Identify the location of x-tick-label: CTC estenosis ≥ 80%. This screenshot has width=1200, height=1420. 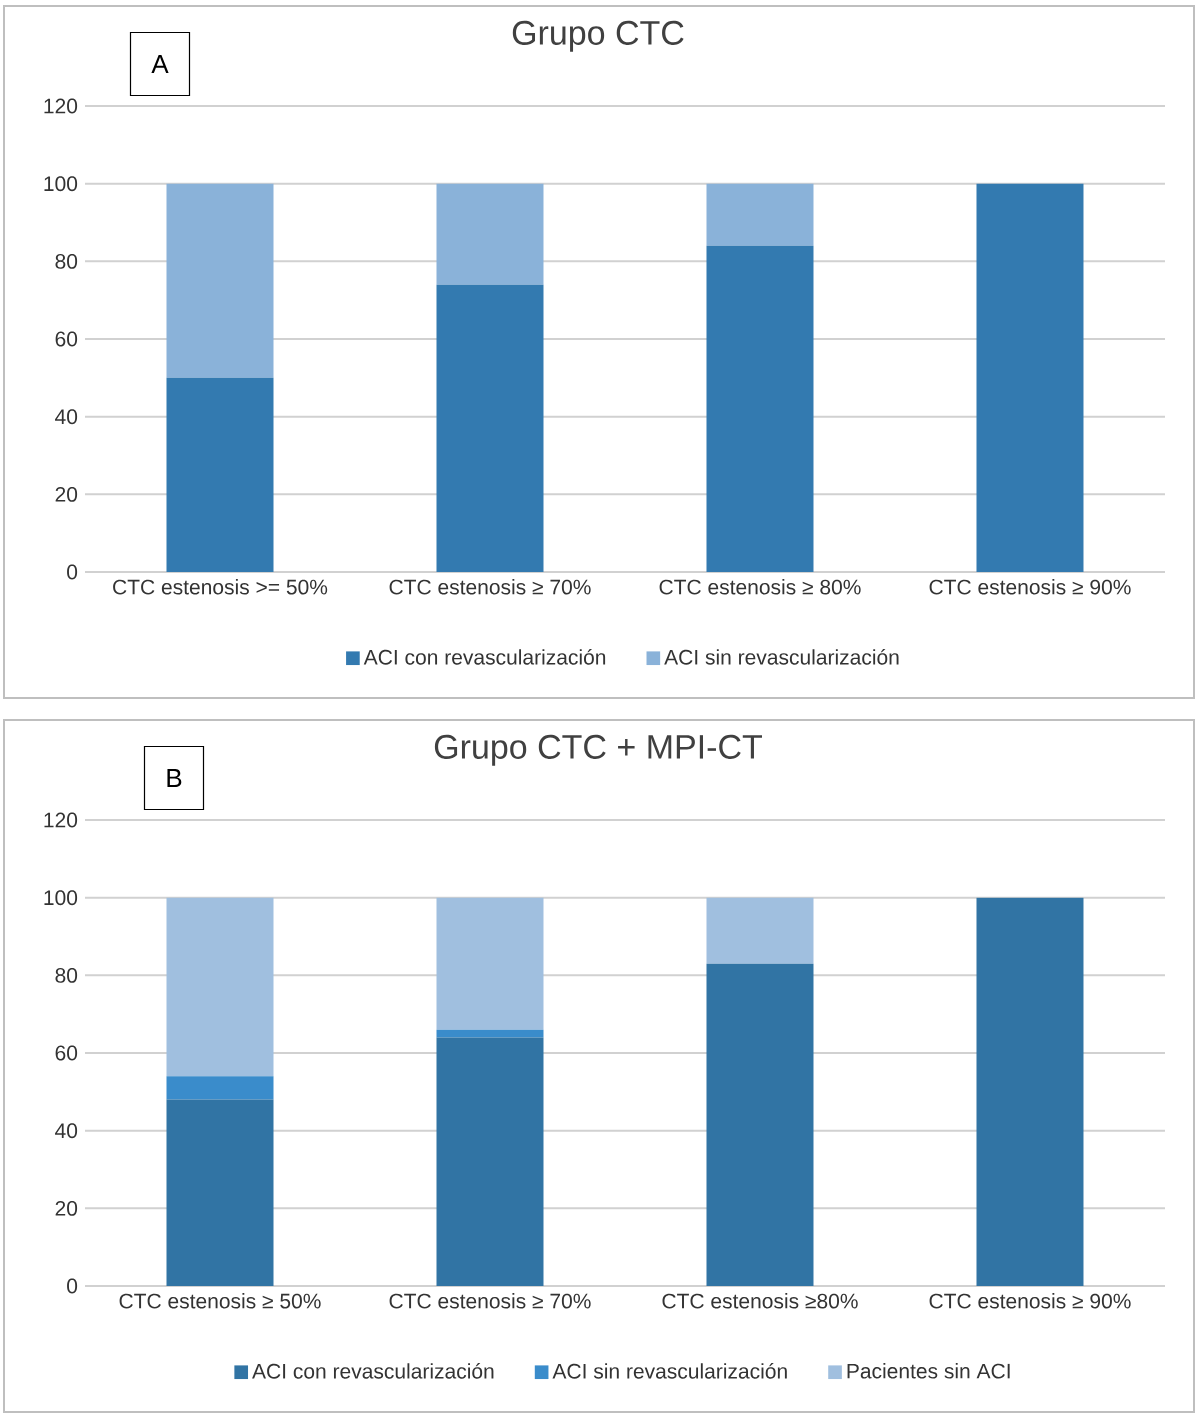
(760, 587).